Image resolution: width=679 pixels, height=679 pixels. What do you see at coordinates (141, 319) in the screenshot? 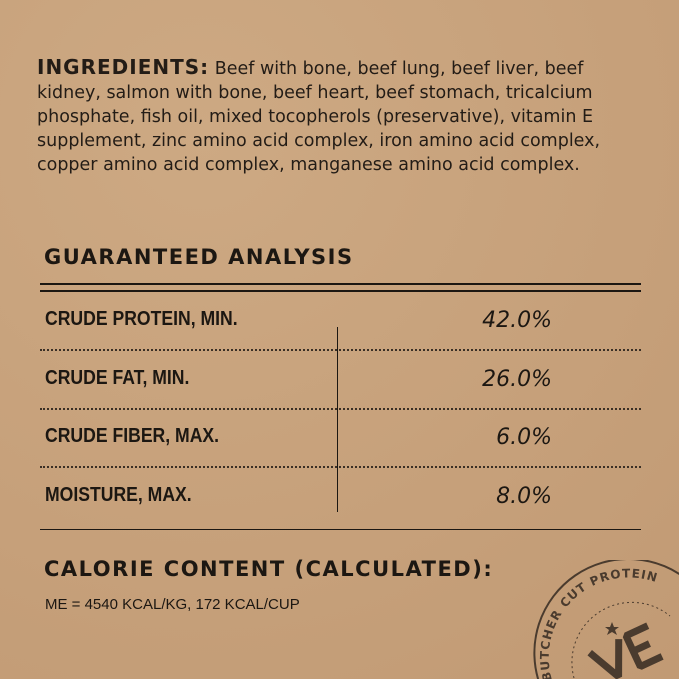
I see `row-label: CRUDE PROTEIN, MIN.` at bounding box center [141, 319].